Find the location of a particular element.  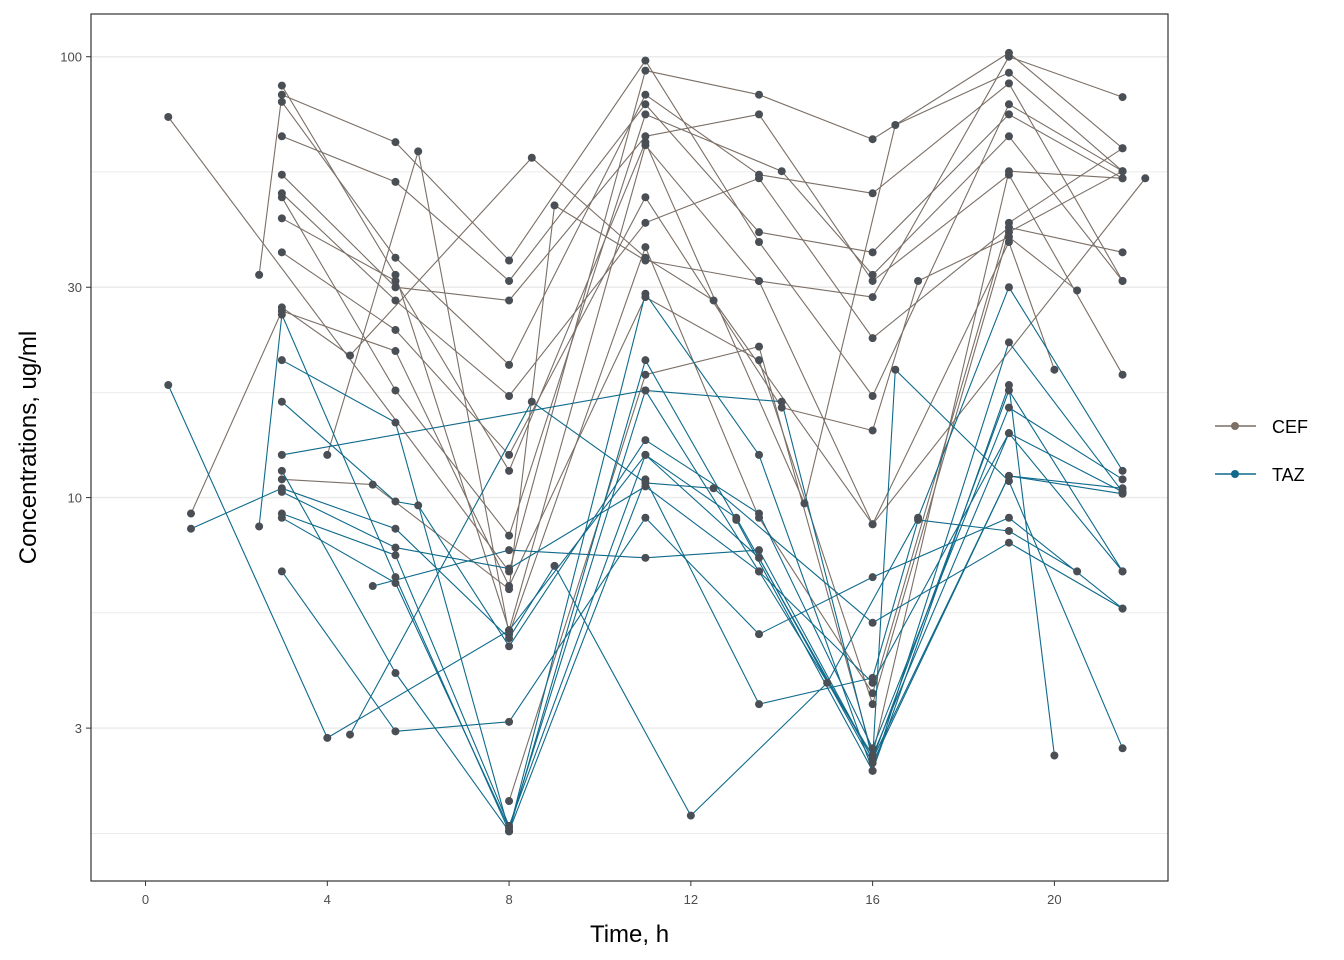

x-tick-label: 8 is located at coordinates (508, 899).